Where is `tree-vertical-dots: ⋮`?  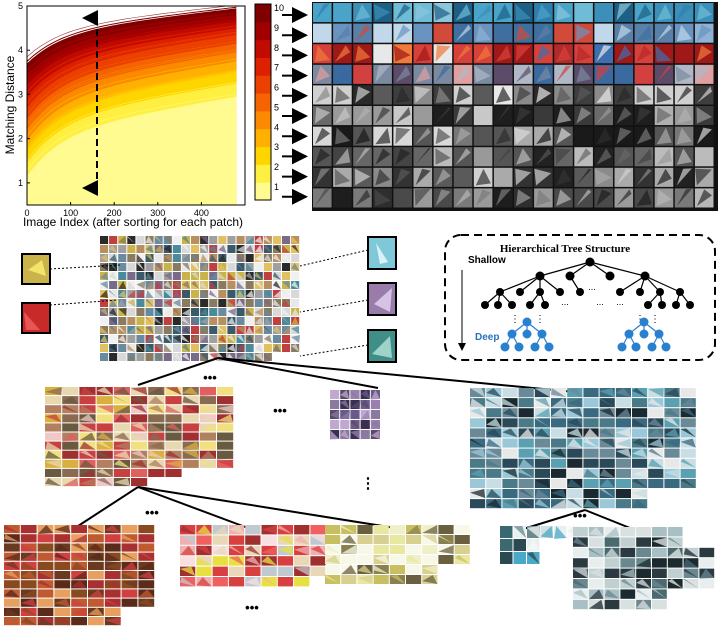
tree-vertical-dots: ⋮ is located at coordinates (640, 319).